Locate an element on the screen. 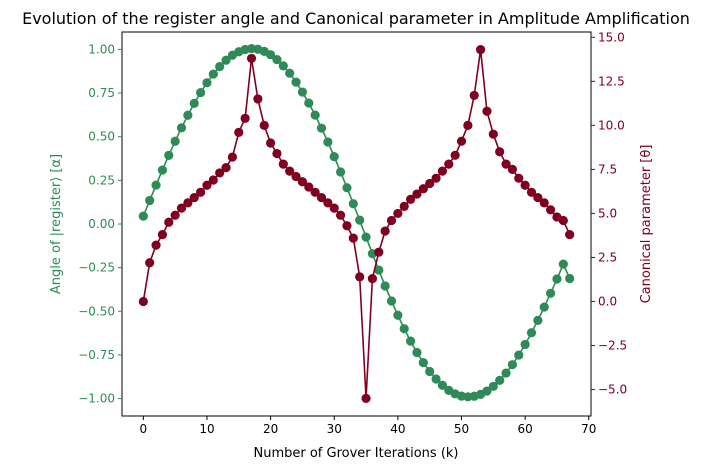 The image size is (712, 470). right-axis-label: Canonical parameter [θ] is located at coordinates (646, 224).